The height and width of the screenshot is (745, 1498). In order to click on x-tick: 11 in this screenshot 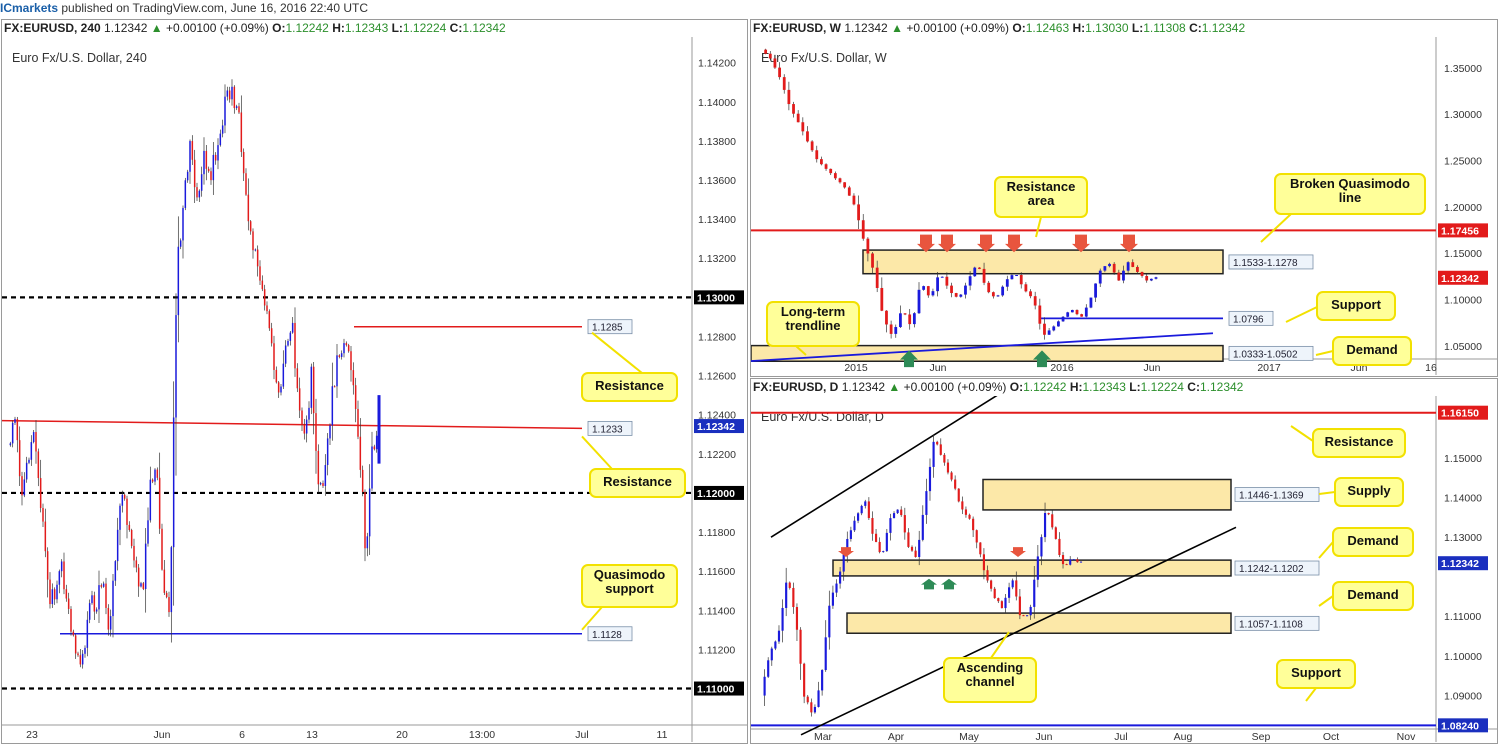, I will do `click(662, 735)`.